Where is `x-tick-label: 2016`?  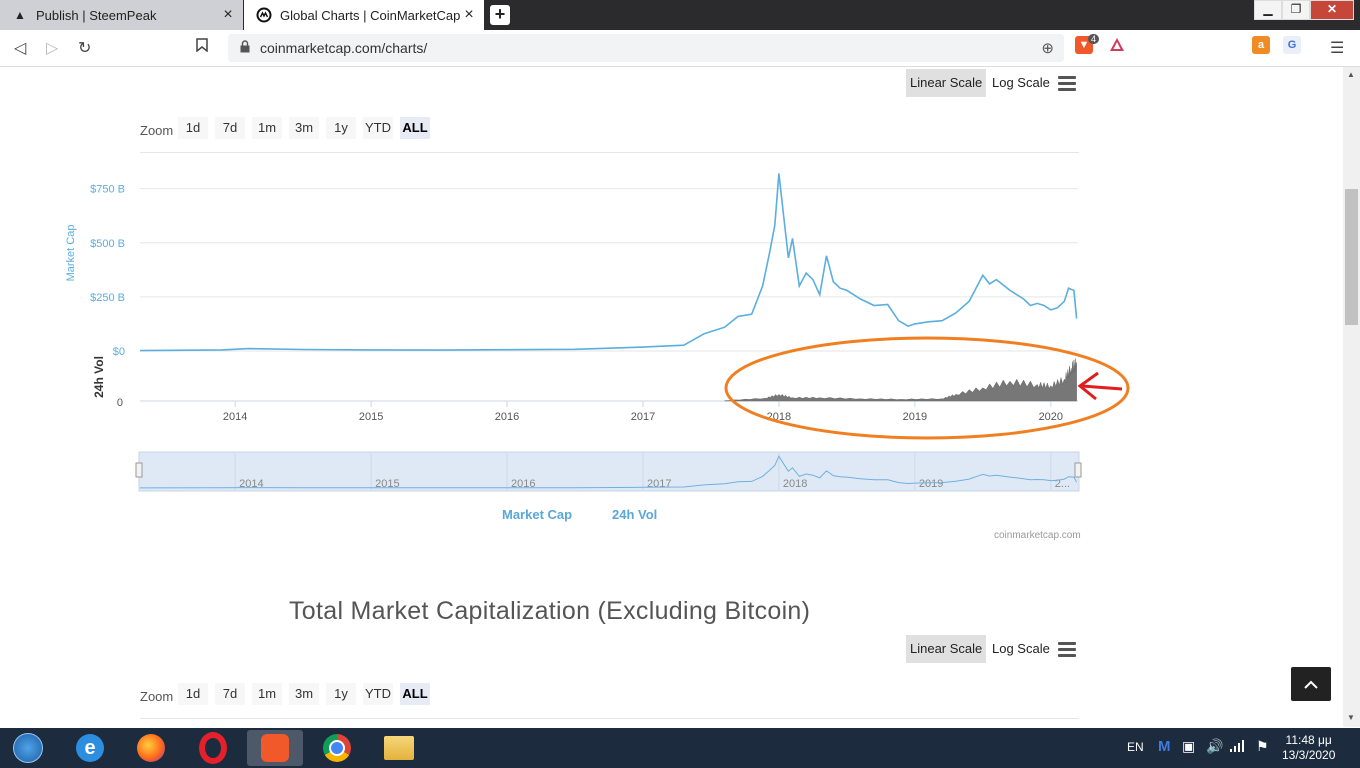 x-tick-label: 2016 is located at coordinates (507, 417).